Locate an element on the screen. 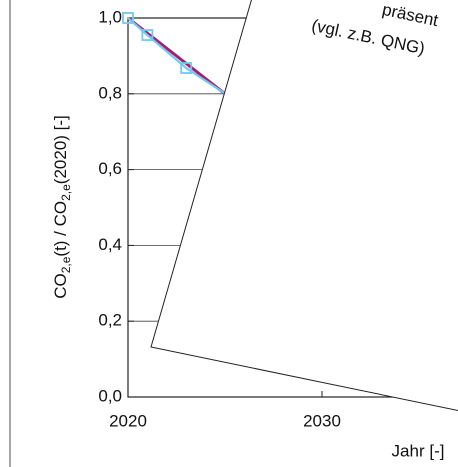 This screenshot has width=458, height=467. x-tick-label: 2030 is located at coordinates (322, 420).